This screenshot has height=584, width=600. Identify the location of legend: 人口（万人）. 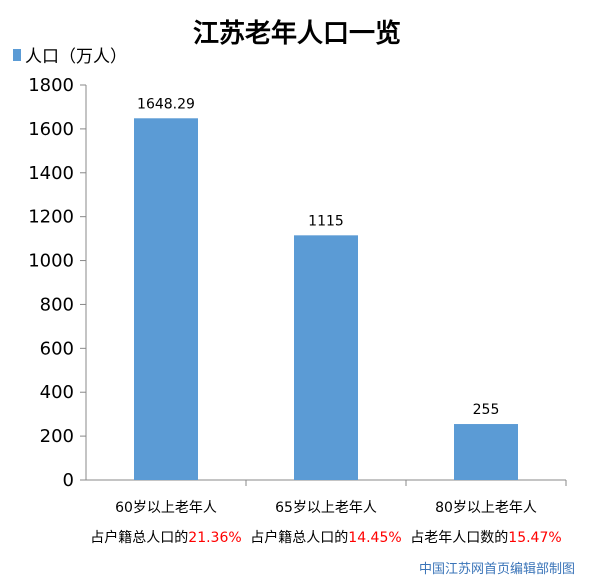
(70, 57).